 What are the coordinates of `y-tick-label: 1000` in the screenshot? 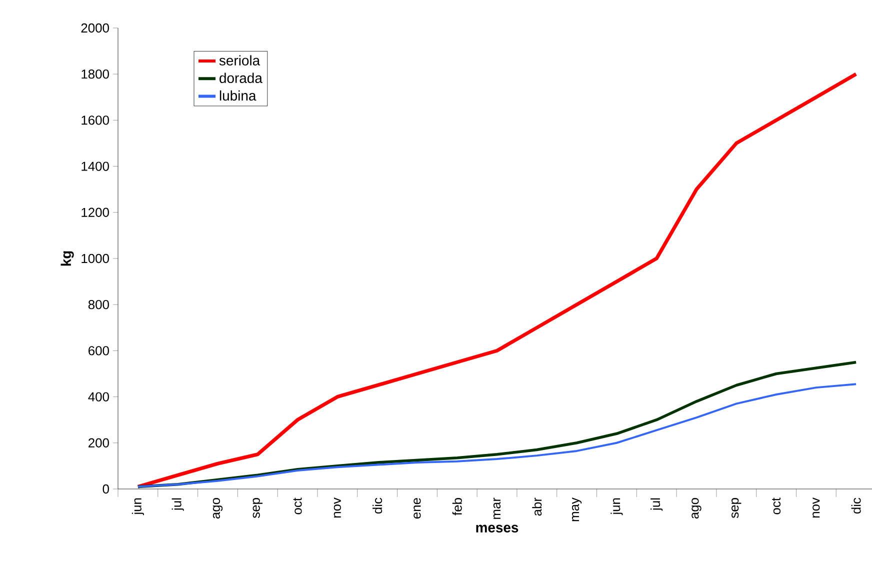 It's located at (95, 259).